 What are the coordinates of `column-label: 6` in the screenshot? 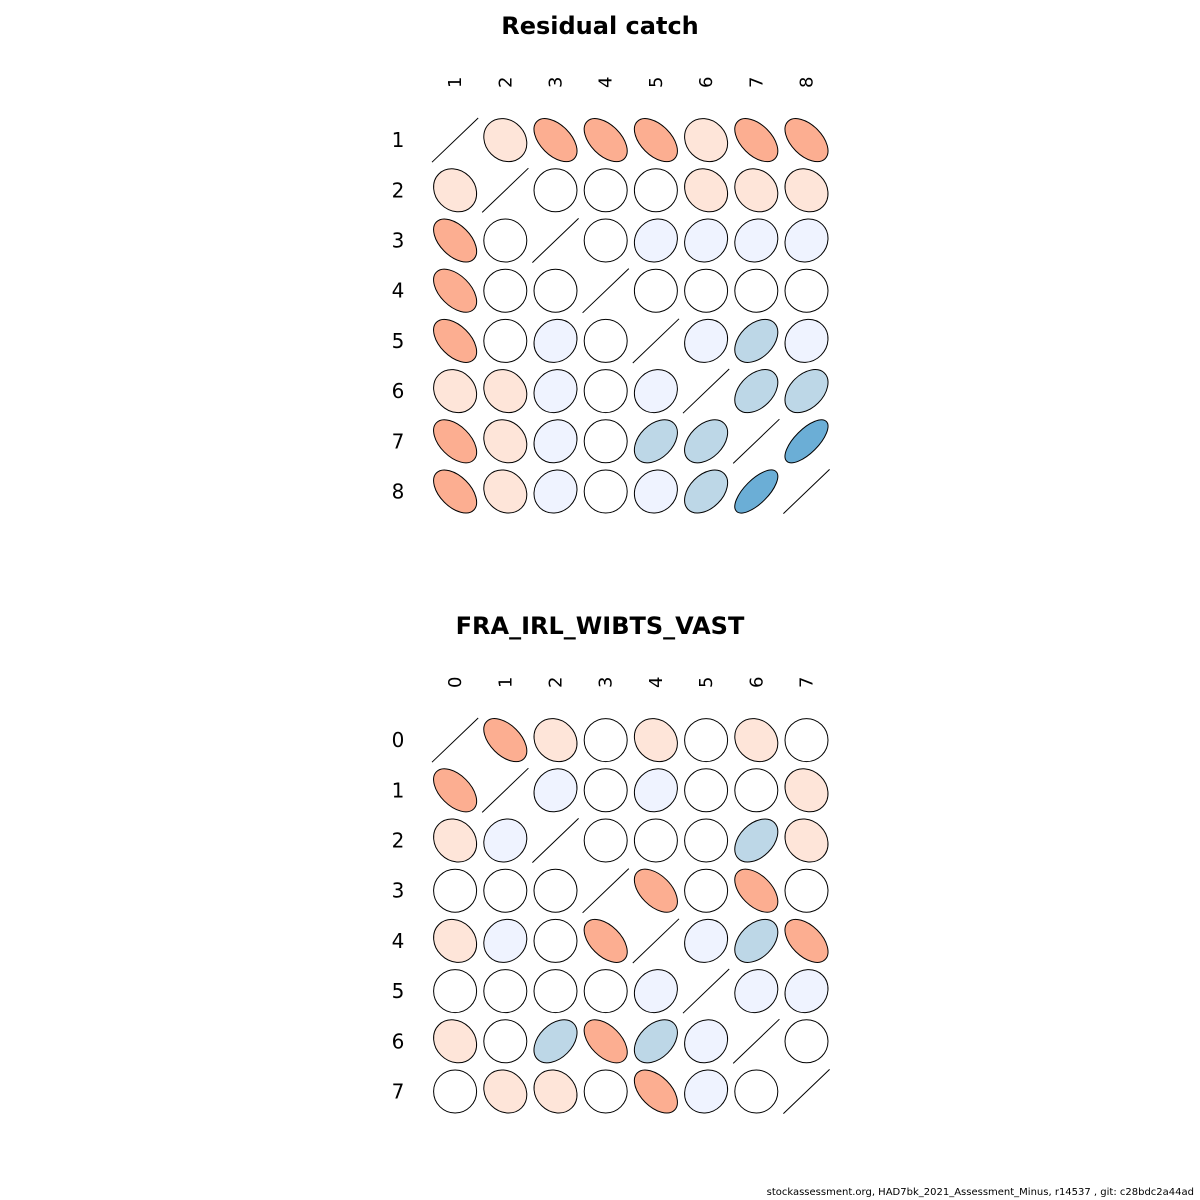 It's located at (756, 682).